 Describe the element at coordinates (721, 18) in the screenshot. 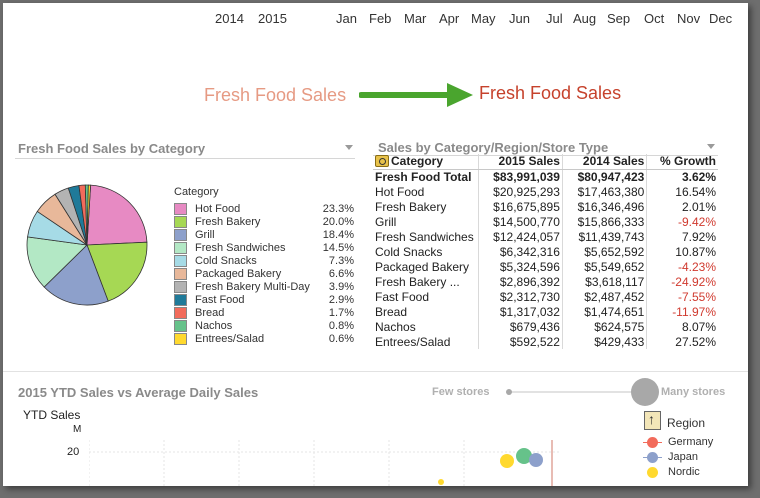

I see `month-dec: Dec` at that location.